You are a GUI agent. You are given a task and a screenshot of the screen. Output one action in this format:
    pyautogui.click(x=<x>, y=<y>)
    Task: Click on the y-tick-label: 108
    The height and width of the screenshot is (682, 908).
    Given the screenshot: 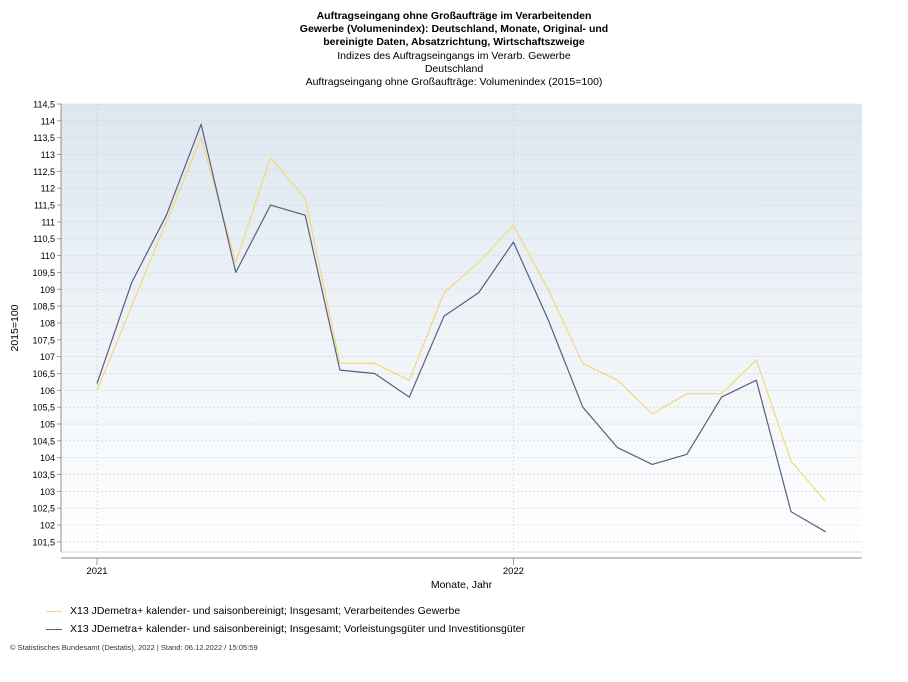 What is the action you would take?
    pyautogui.click(x=47, y=323)
    